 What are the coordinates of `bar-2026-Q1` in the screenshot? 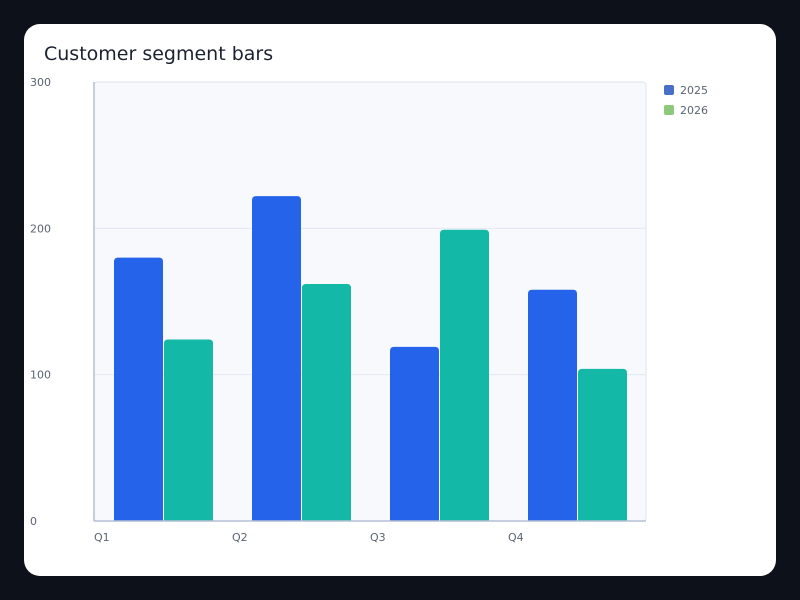 It's located at (188, 430).